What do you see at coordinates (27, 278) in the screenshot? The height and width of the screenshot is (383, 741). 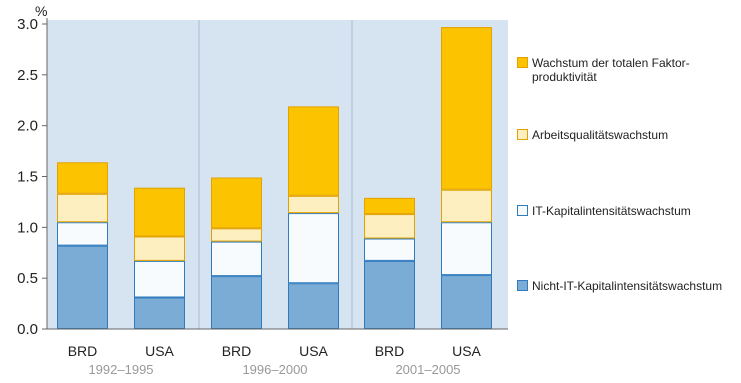 I see `y-tick-label: 0.5` at bounding box center [27, 278].